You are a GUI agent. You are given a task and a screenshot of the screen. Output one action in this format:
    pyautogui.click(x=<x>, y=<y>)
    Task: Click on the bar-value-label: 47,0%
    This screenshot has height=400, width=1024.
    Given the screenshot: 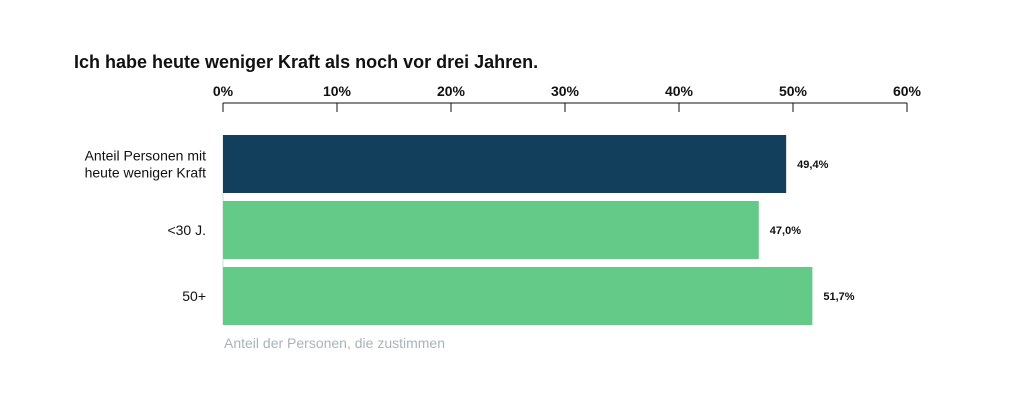 What is the action you would take?
    pyautogui.click(x=785, y=231)
    